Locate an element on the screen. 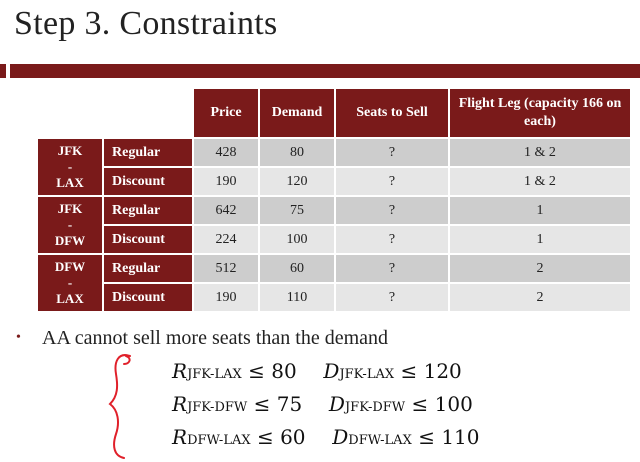  table-row: JFK - LAX Regular 428 80 ? 1 & 2 is located at coordinates (334, 167).